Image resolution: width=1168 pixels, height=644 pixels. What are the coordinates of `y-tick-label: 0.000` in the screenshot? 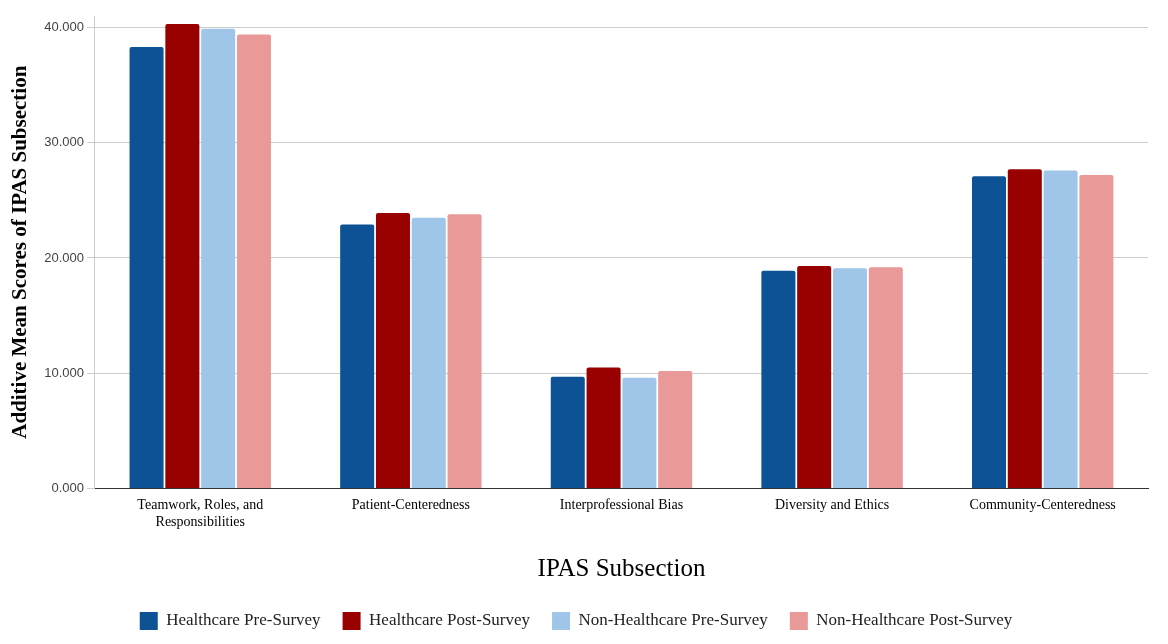 It's located at (67, 487).